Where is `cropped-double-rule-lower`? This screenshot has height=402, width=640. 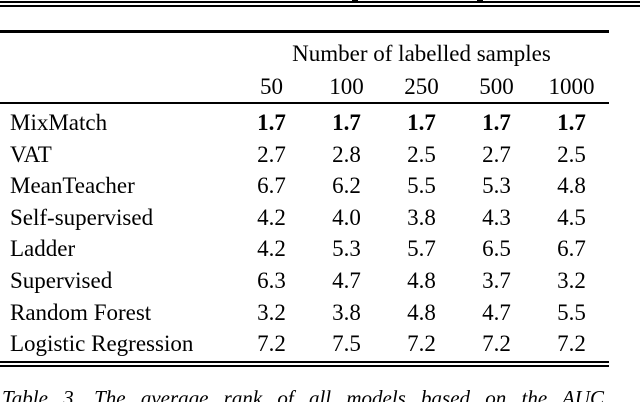
cropped-double-rule-lower is located at coordinates (320, 6).